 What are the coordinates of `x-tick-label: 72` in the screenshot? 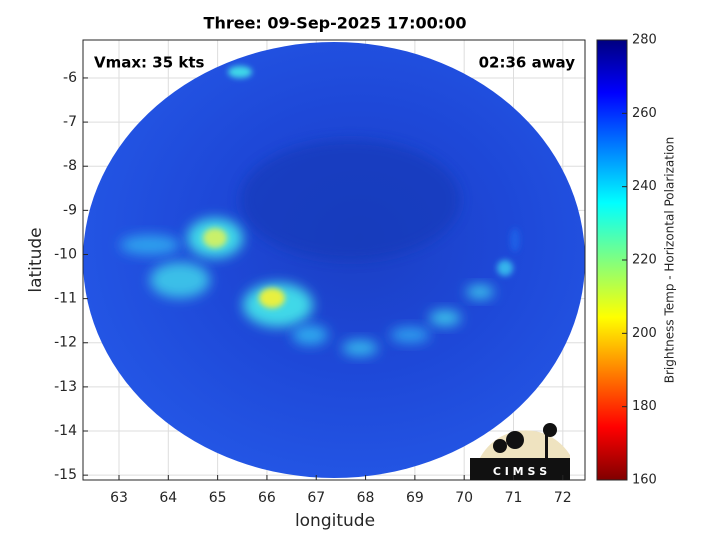 It's located at (563, 498).